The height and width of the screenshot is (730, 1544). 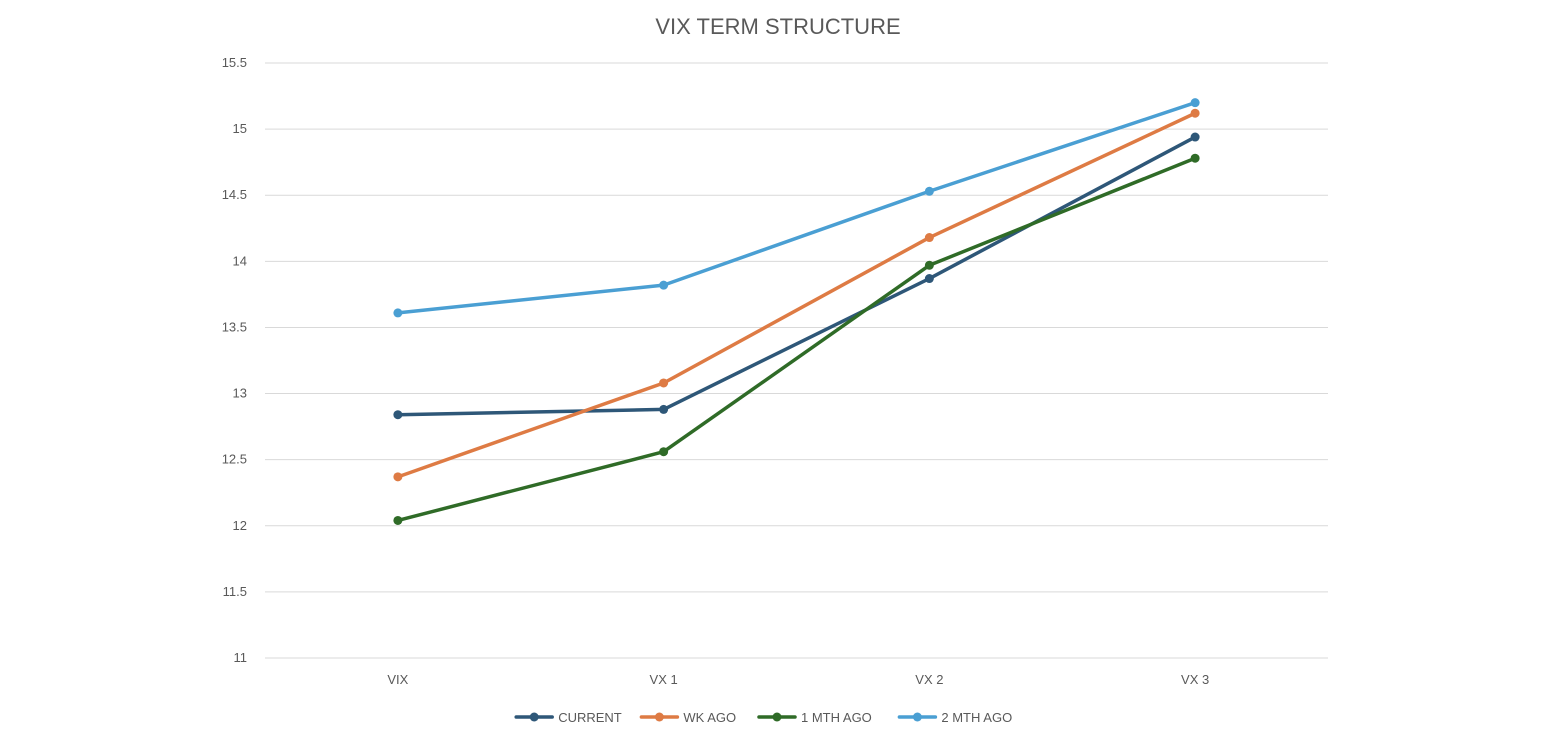 I want to click on legend-label: WK AGO, so click(x=709, y=717).